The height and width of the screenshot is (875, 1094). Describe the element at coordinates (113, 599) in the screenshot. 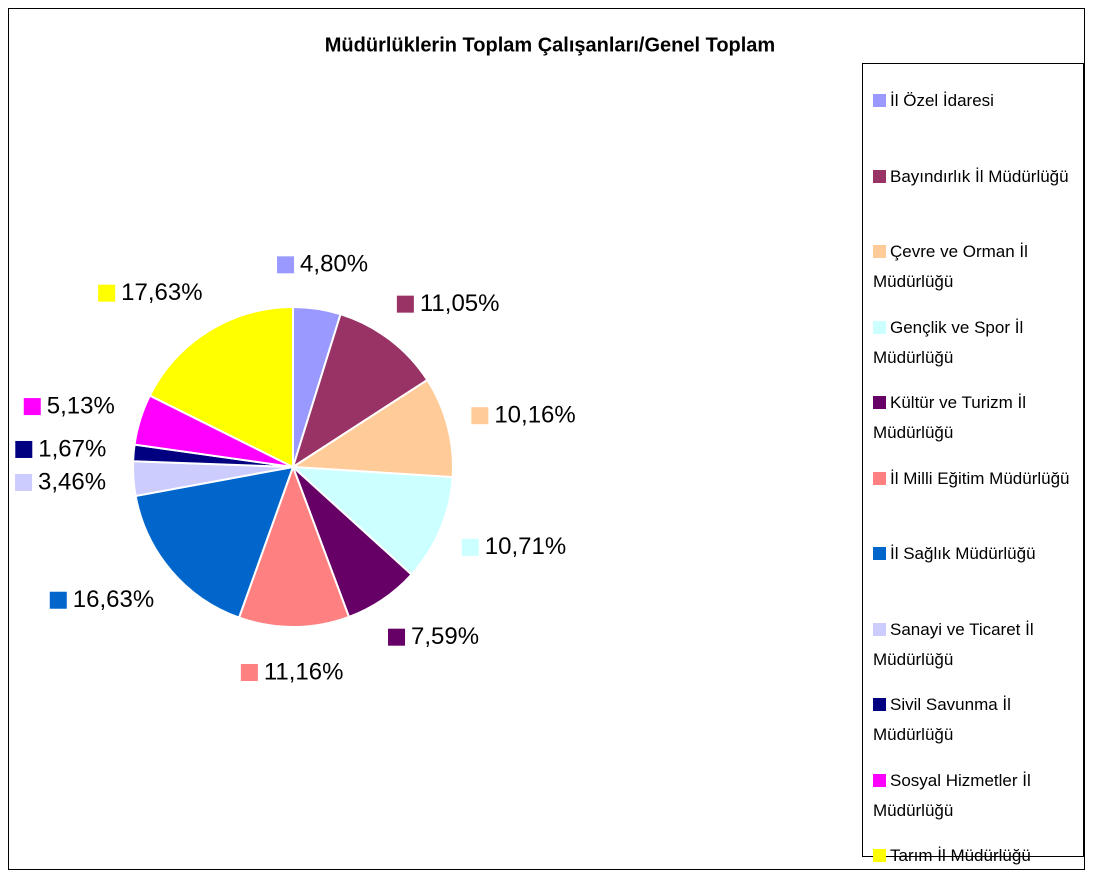

I see `data-label: 16,63%` at that location.